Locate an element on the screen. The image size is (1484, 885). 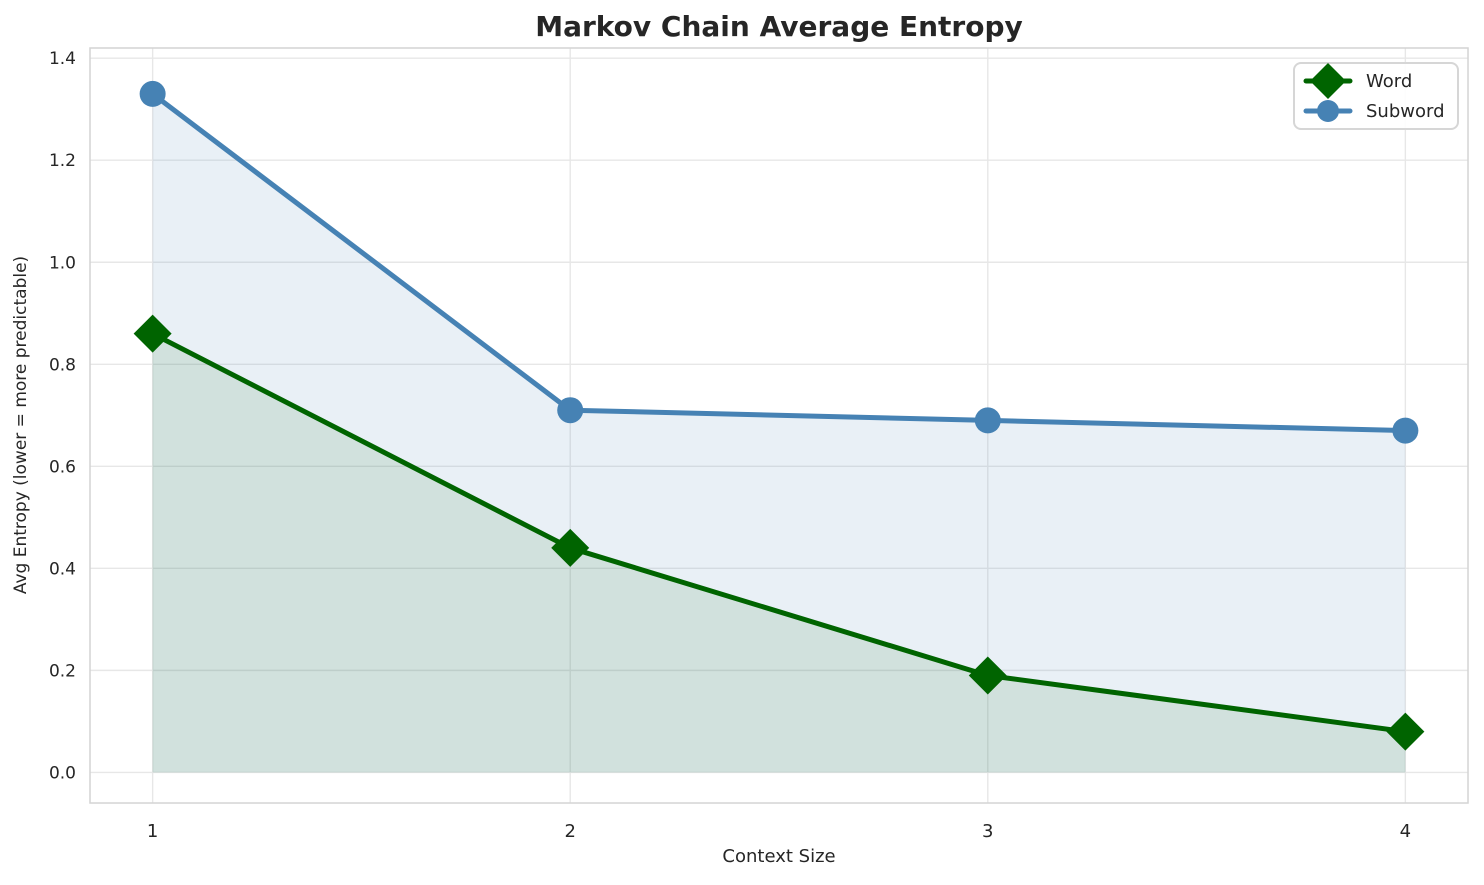
x-tick-label: 1 is located at coordinates (152, 831).